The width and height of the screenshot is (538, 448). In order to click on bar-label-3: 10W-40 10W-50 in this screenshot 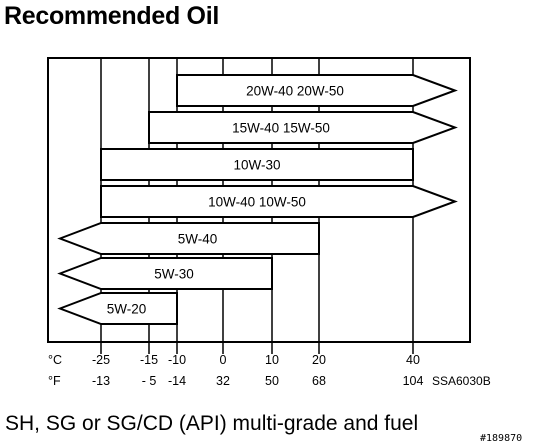, I will do `click(257, 202)`.